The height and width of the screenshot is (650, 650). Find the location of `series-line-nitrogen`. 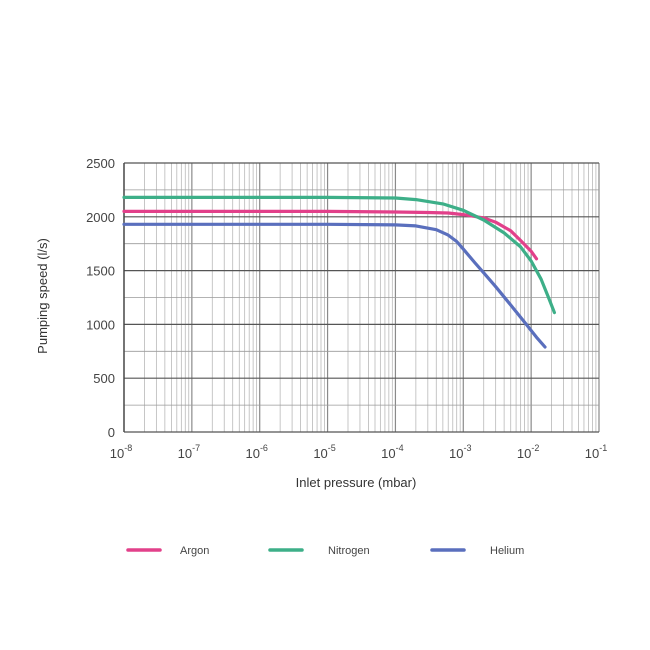

series-line-nitrogen is located at coordinates (339, 255).